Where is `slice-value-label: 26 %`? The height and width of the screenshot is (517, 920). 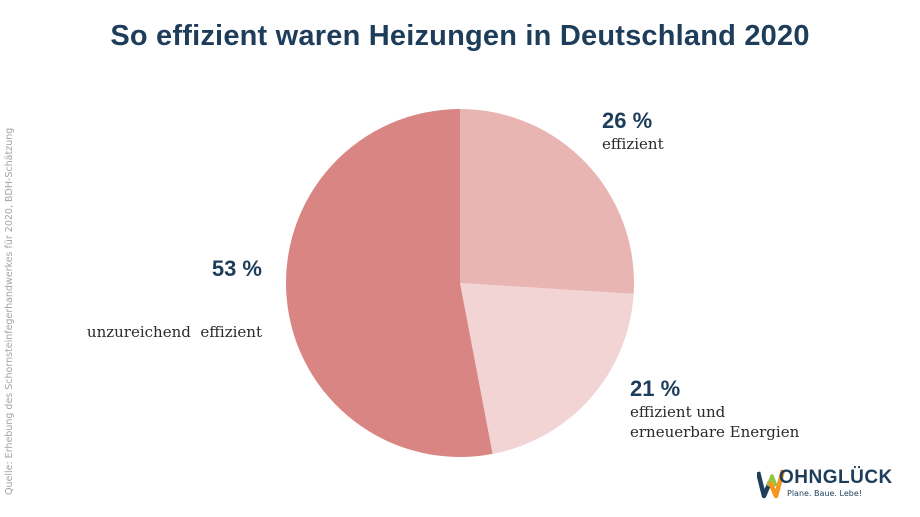
slice-value-label: 26 % is located at coordinates (627, 120).